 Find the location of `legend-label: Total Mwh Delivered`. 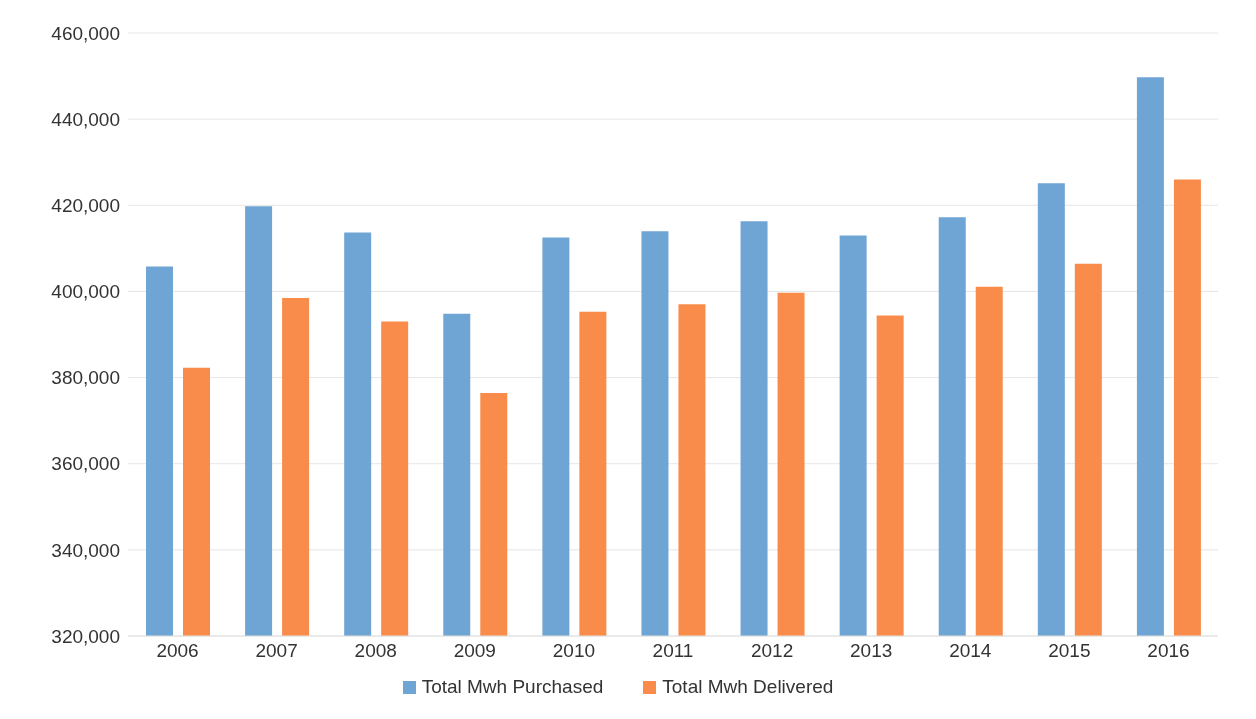

legend-label: Total Mwh Delivered is located at coordinates (748, 687).